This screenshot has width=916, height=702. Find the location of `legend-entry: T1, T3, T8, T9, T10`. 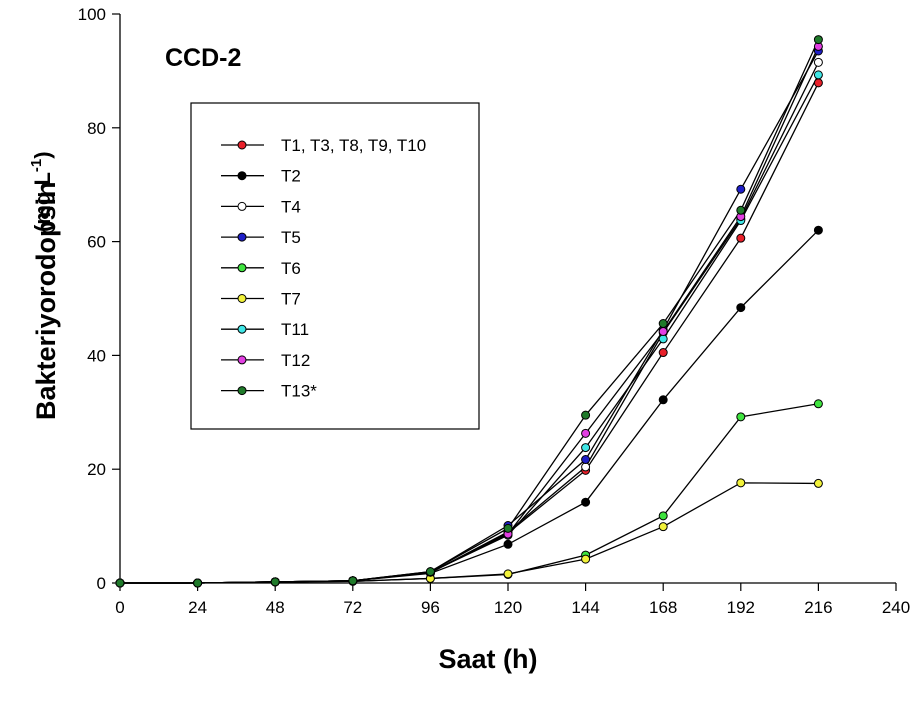

legend-entry: T1, T3, T8, T9, T10 is located at coordinates (323, 145).